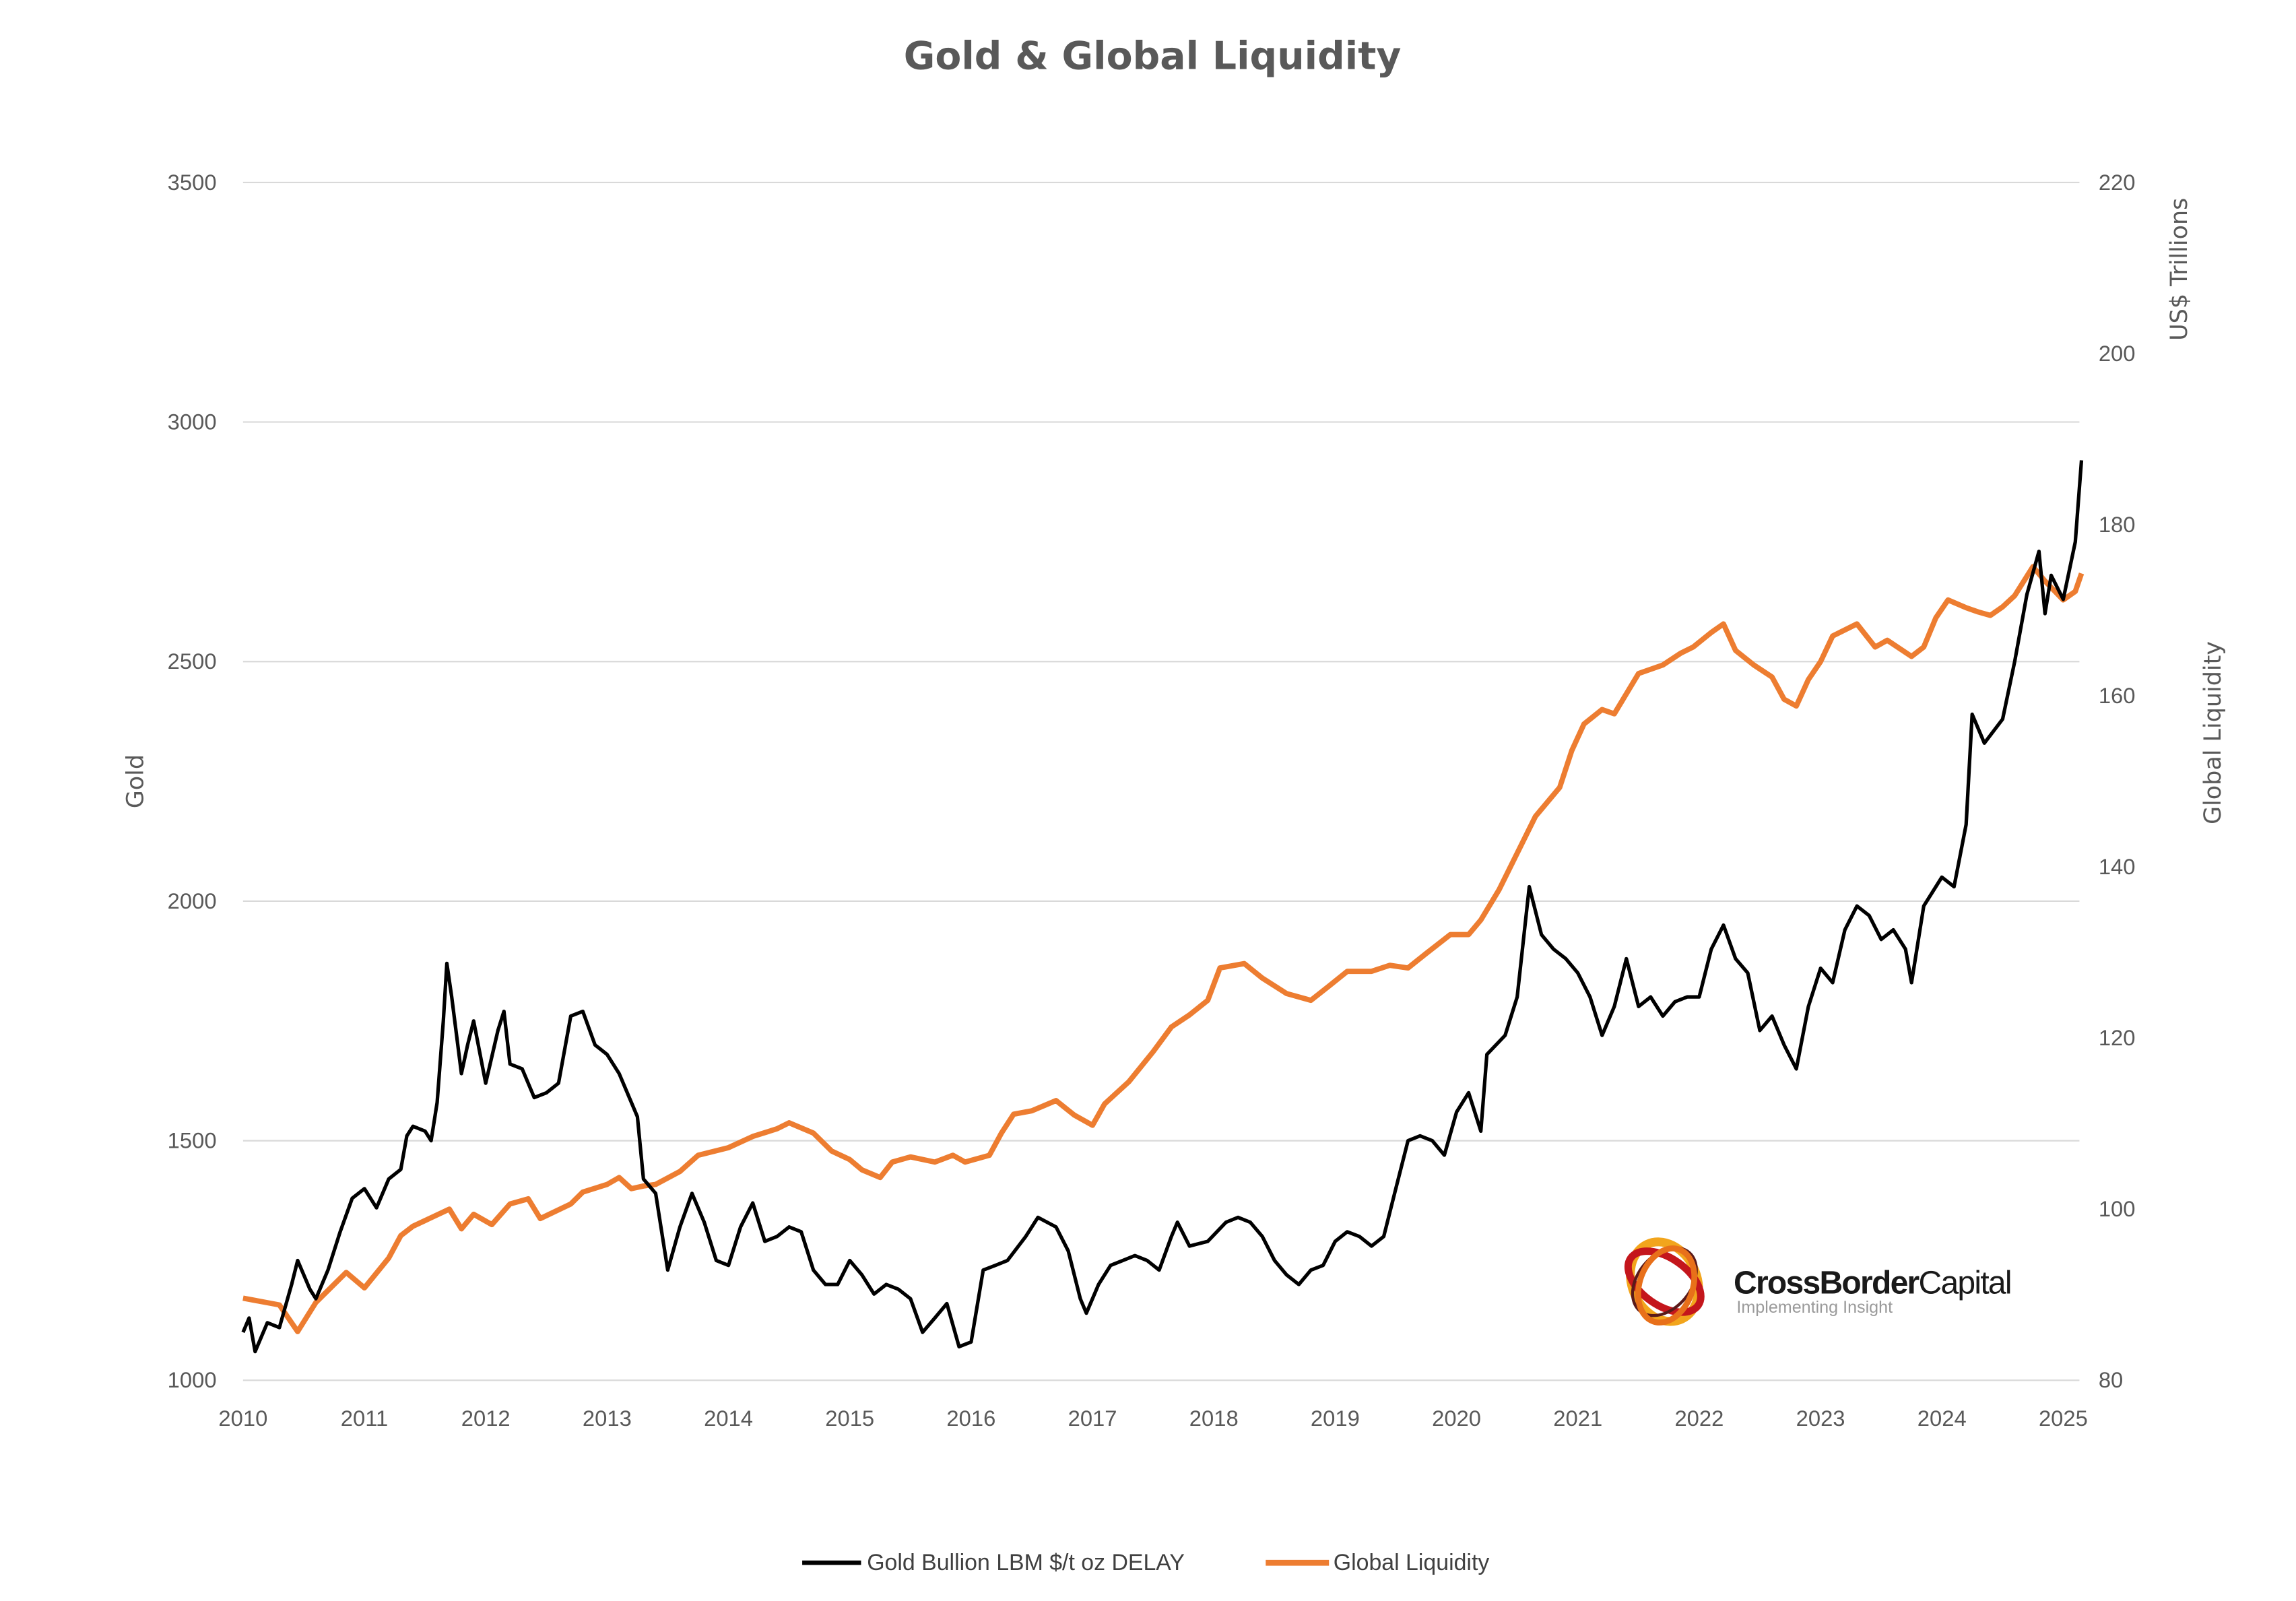  I want to click on x-tick-label: 2010, so click(242, 1418).